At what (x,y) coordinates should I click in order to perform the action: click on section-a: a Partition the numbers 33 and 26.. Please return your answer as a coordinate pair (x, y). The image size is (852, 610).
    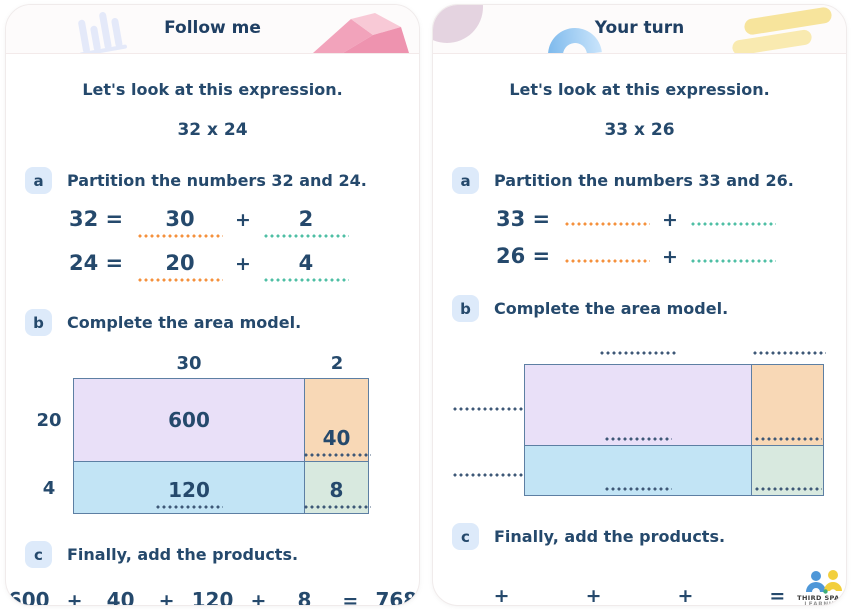
    Looking at the image, I should click on (639, 180).